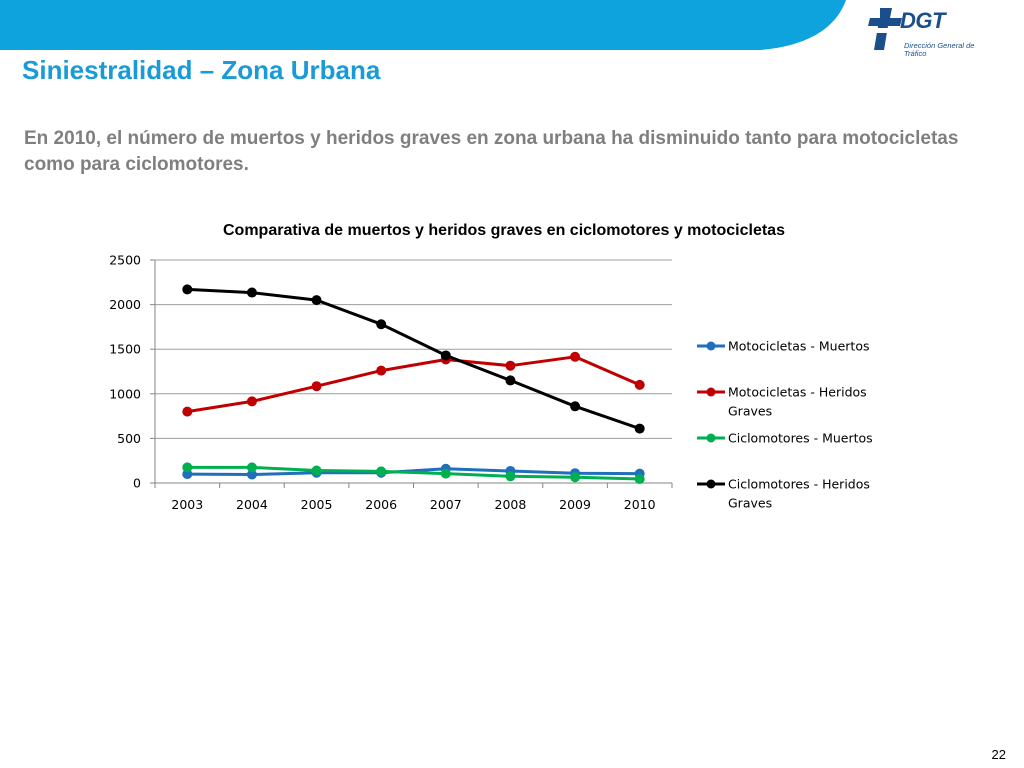 The width and height of the screenshot is (1024, 768). I want to click on dgt-logo: DGT Dirección General de Tráfico, so click(926, 36).